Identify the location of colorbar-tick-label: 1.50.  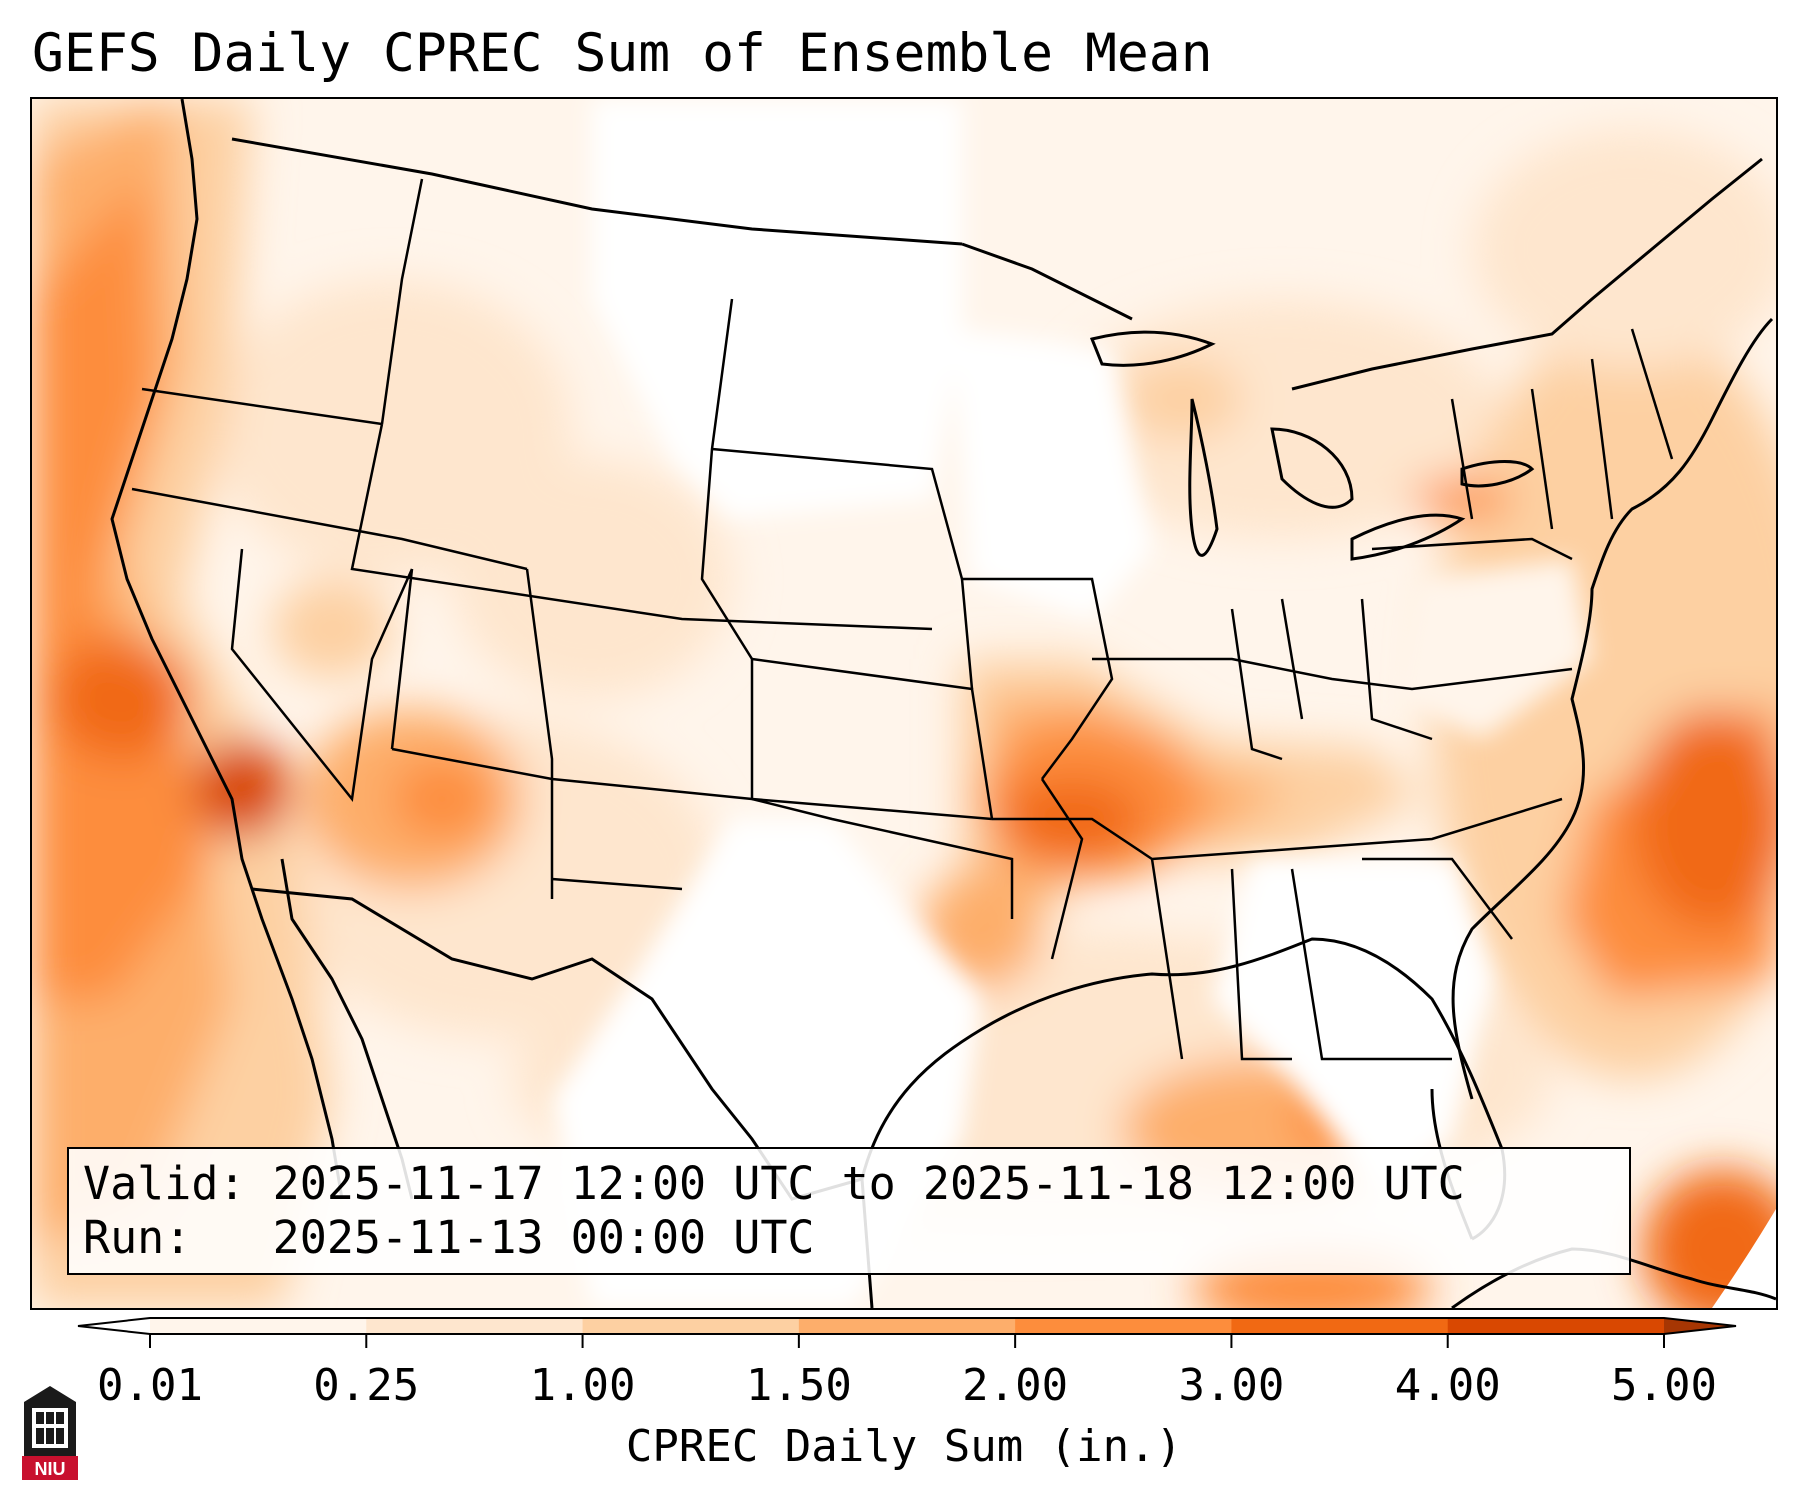
(798, 1385).